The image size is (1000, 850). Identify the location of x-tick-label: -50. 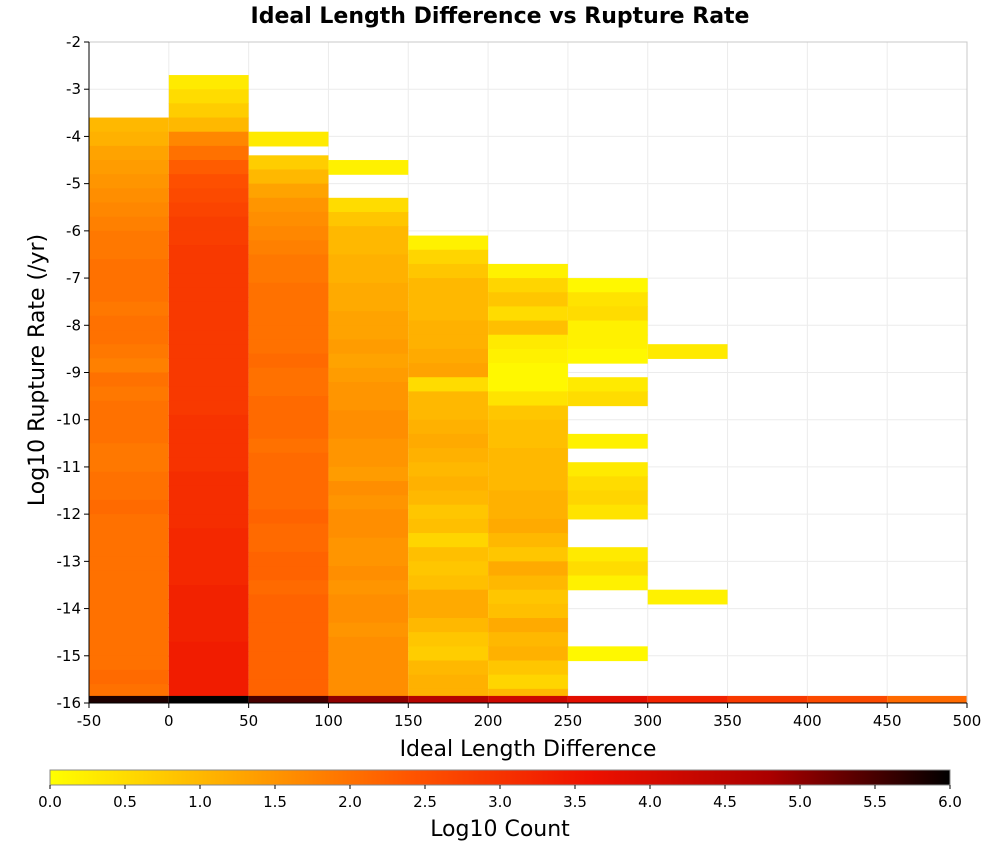
(89, 721).